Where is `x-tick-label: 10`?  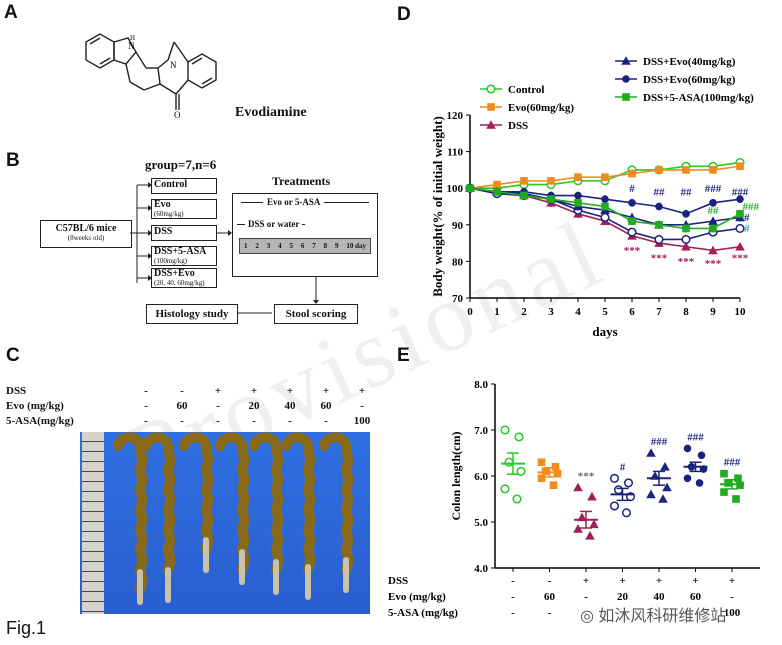 x-tick-label: 10 is located at coordinates (741, 312).